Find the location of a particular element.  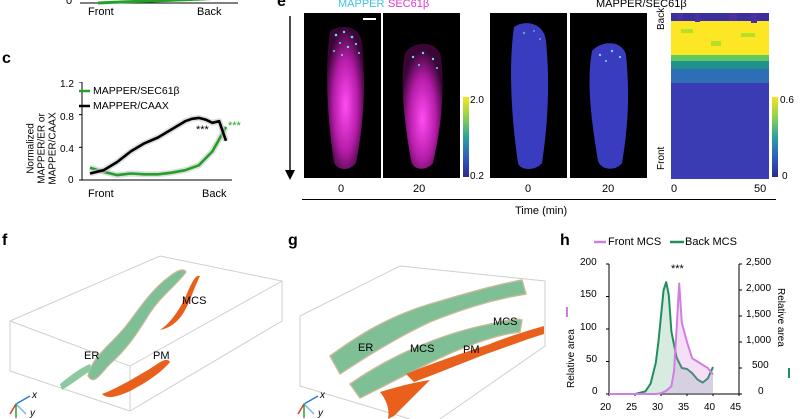

micrograph-merge-t0 is located at coordinates (342, 95).